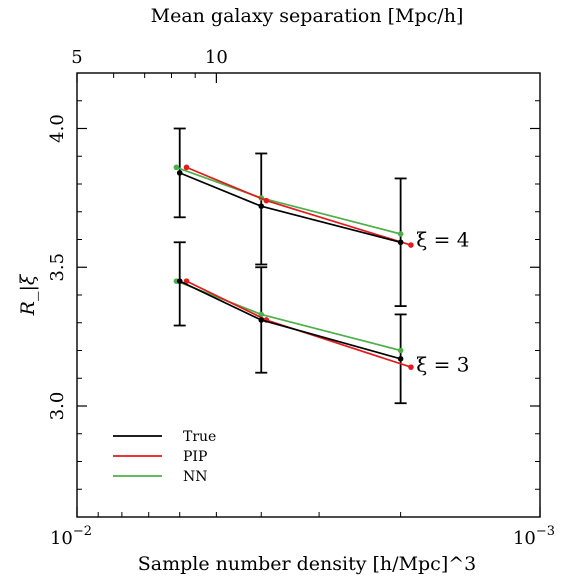  Describe the element at coordinates (299, 206) in the screenshot. I see `series-line-pip-xi4` at that location.